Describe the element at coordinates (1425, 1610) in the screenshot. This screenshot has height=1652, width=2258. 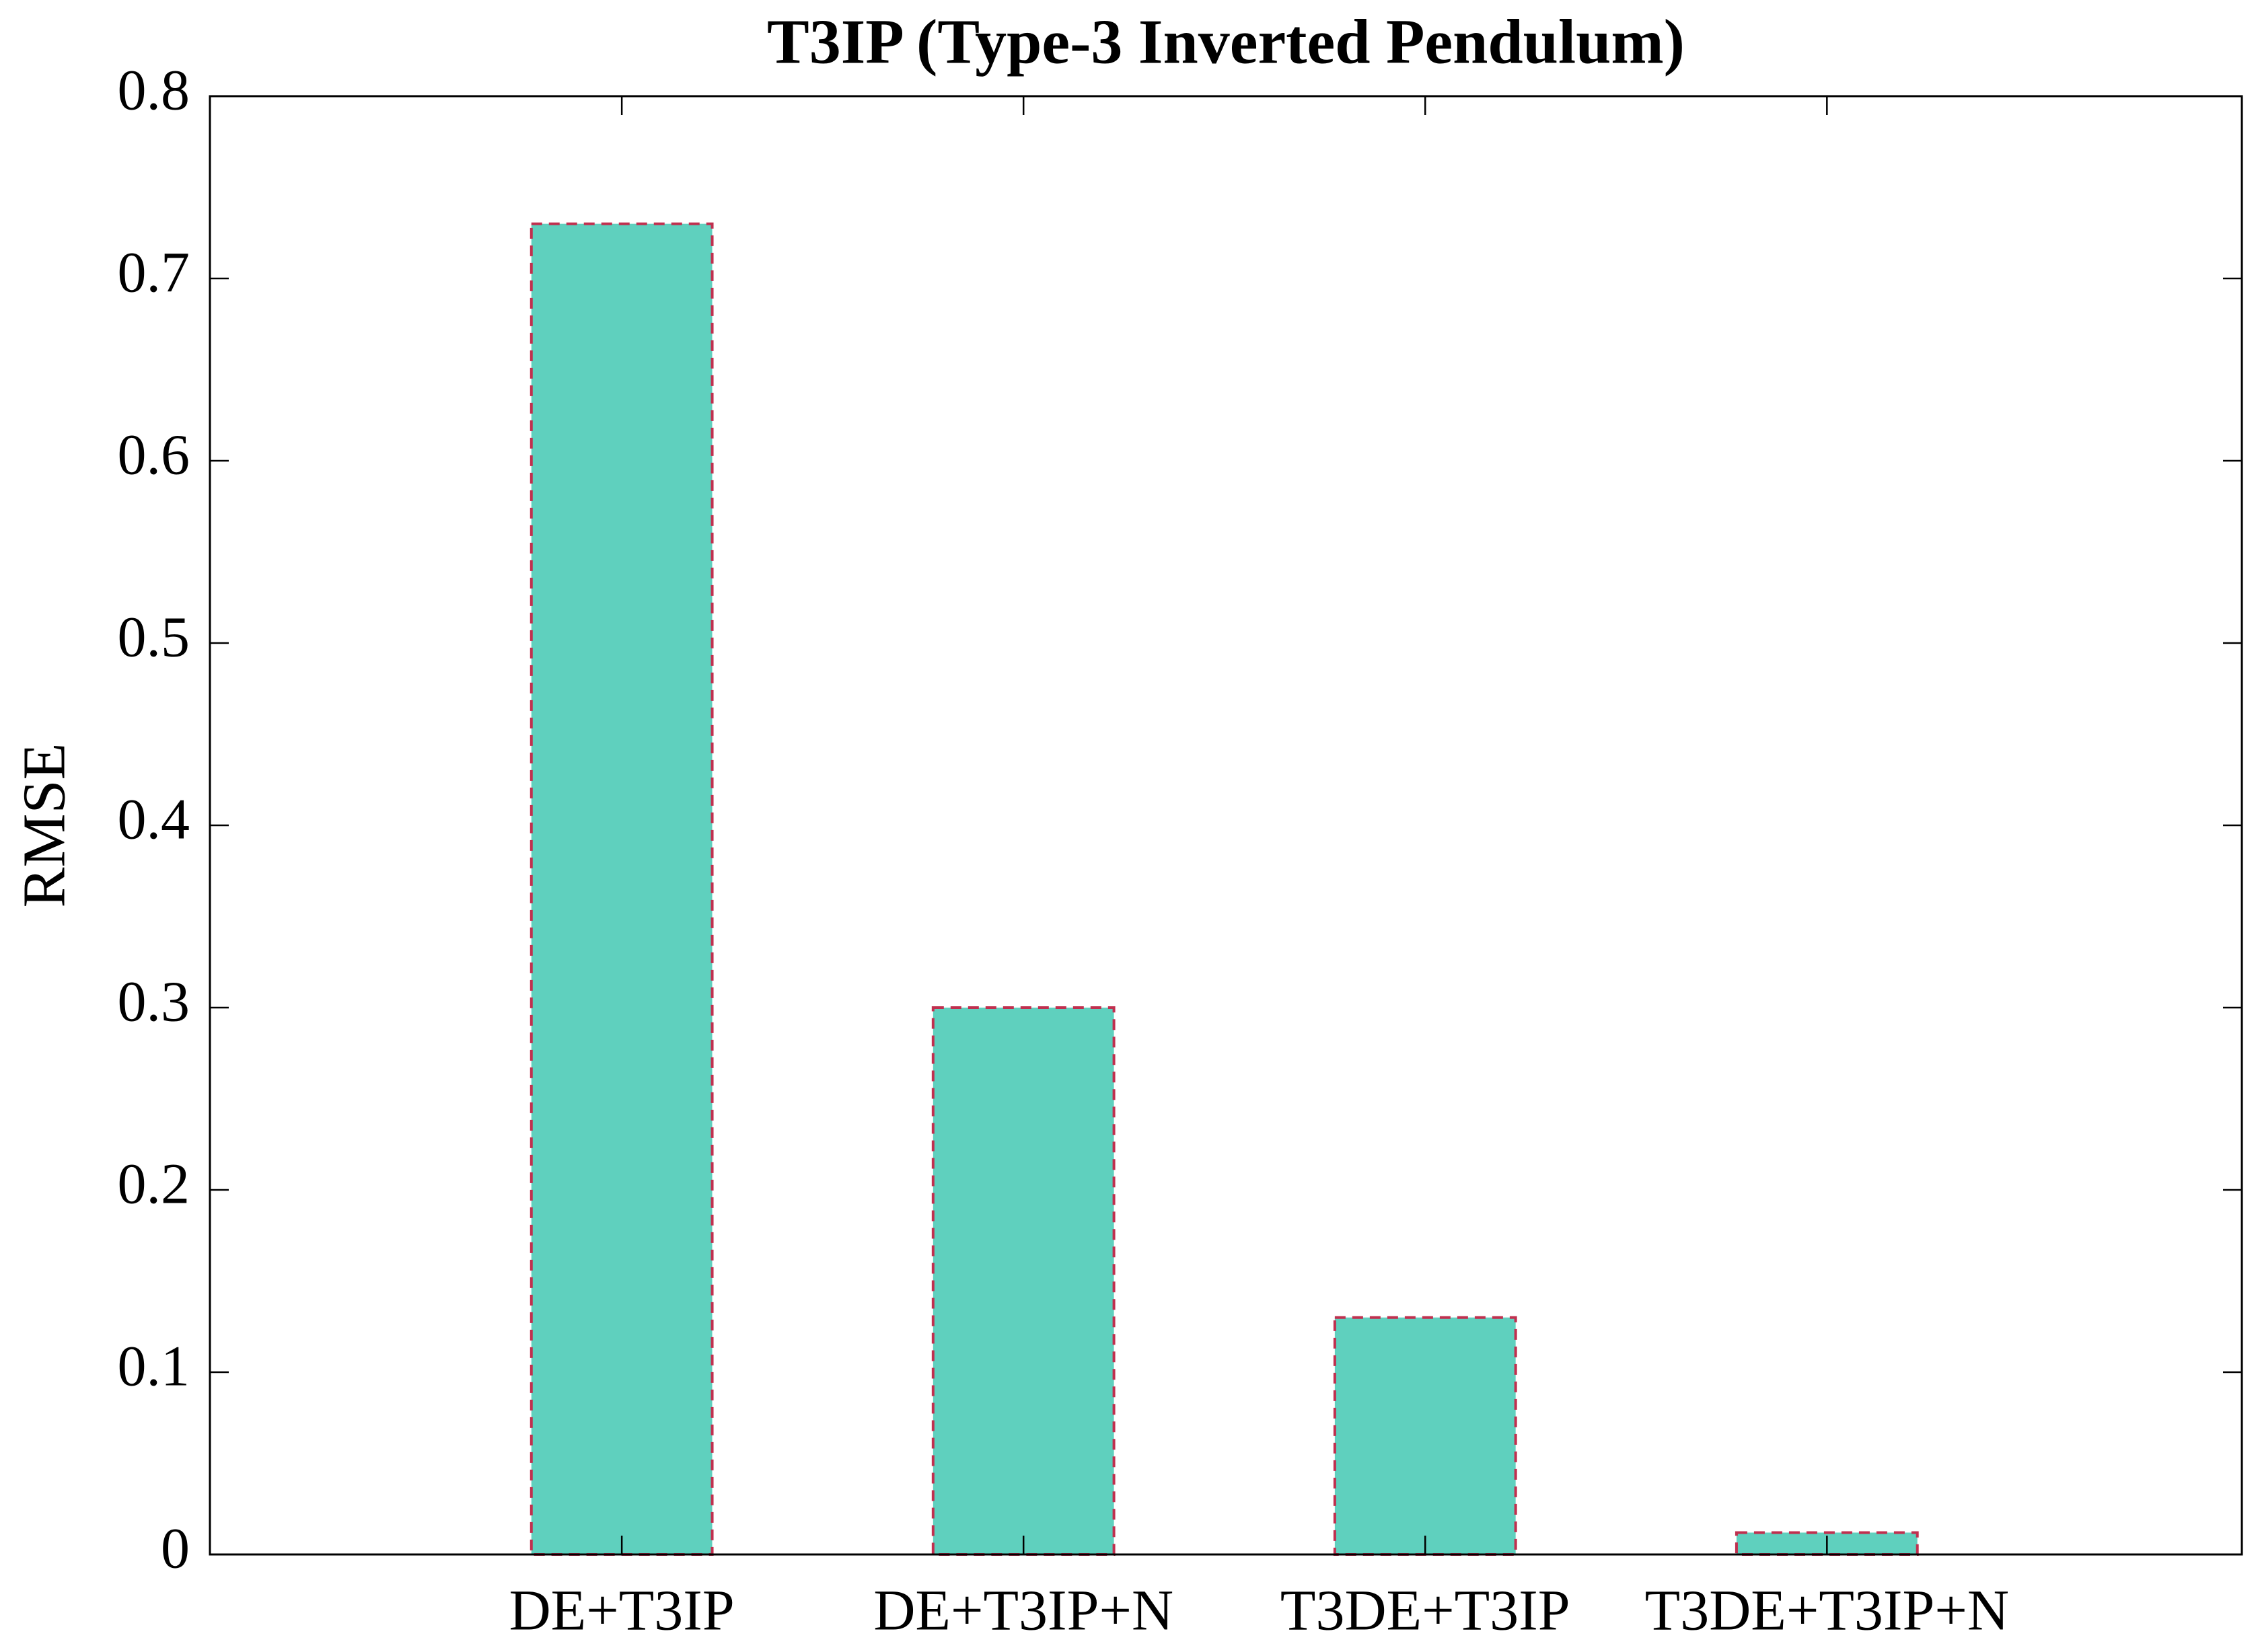
I see `x-tick-label: T3DE+T3IP` at that location.